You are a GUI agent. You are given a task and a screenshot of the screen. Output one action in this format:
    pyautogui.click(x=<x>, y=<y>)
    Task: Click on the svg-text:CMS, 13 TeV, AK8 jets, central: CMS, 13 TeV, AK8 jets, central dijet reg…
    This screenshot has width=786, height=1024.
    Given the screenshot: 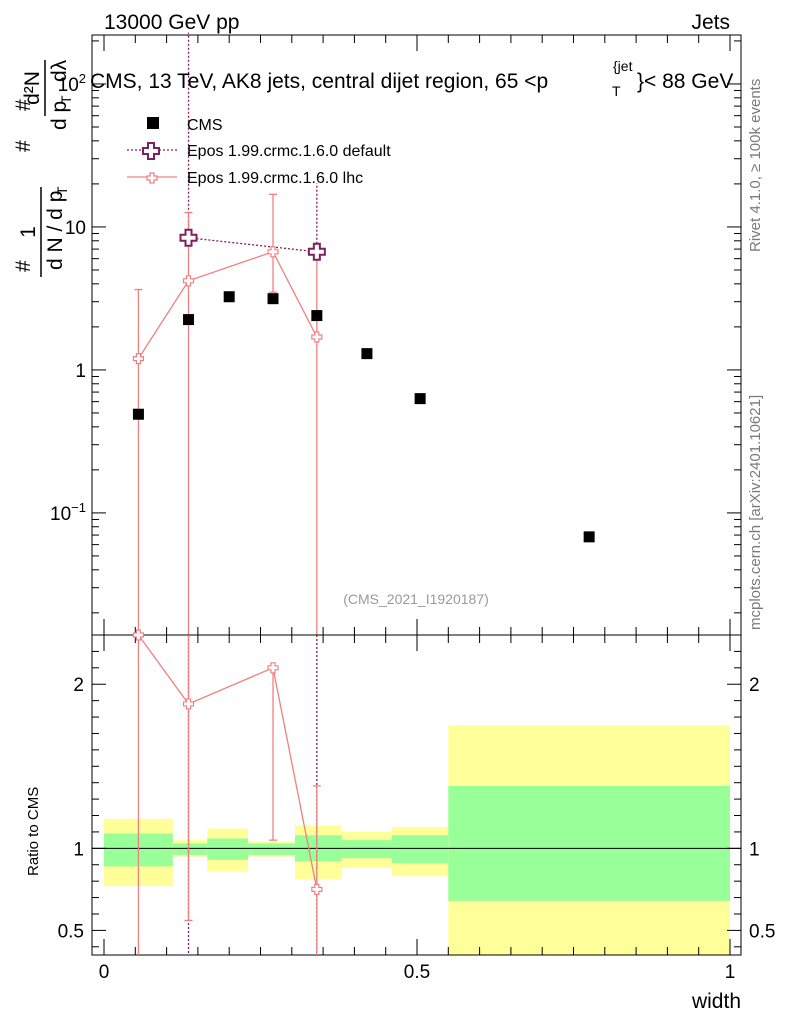 What is the action you would take?
    pyautogui.click(x=411, y=77)
    